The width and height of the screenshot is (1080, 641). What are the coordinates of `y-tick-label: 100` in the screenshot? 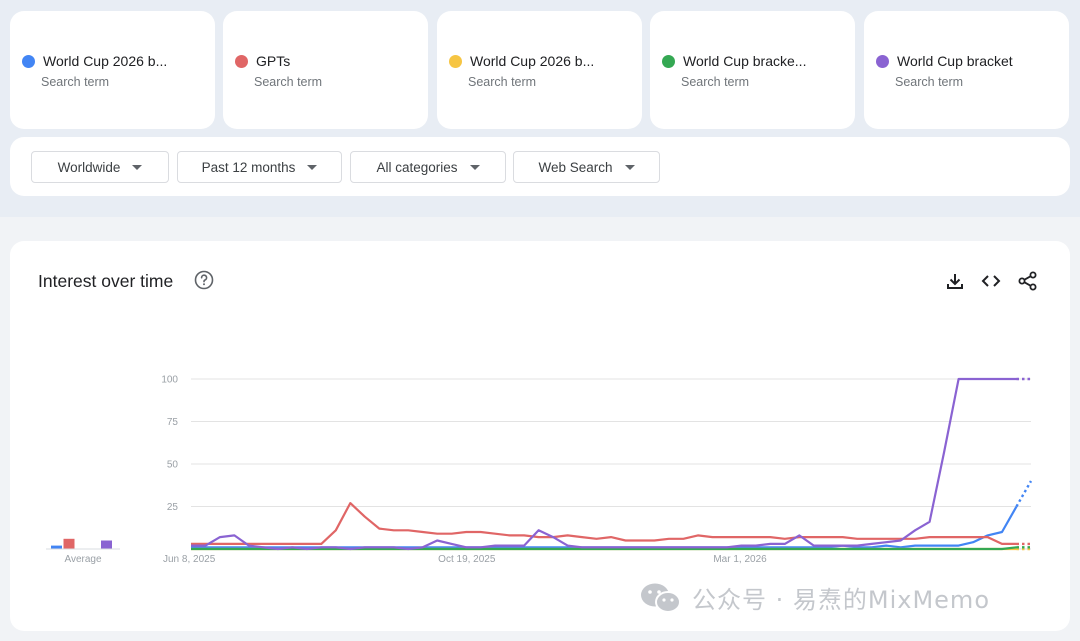 It's located at (169, 380).